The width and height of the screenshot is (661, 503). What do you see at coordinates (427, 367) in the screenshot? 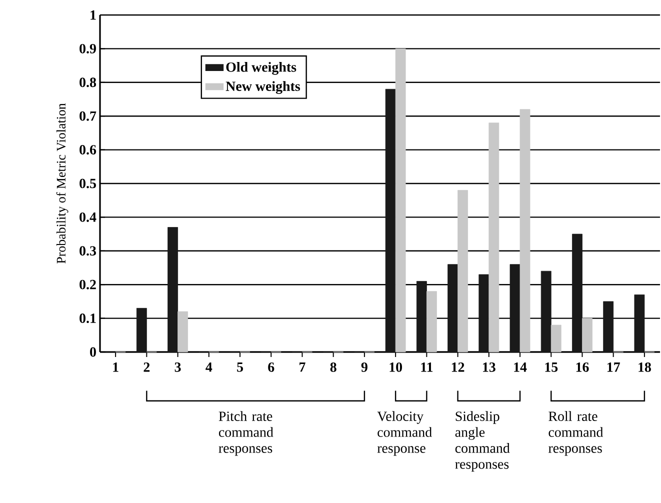
I see `x-tick-label: 11` at bounding box center [427, 367].